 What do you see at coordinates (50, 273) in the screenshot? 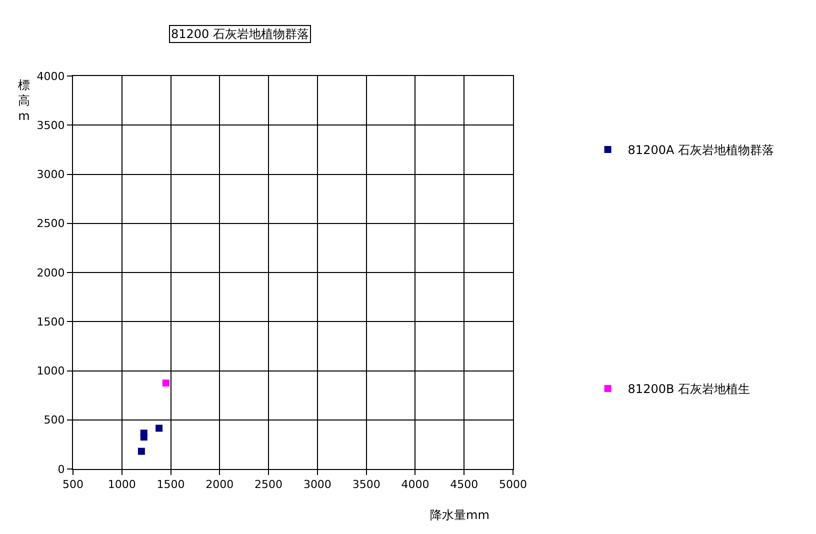
I see `y-tick-label: 2000` at bounding box center [50, 273].